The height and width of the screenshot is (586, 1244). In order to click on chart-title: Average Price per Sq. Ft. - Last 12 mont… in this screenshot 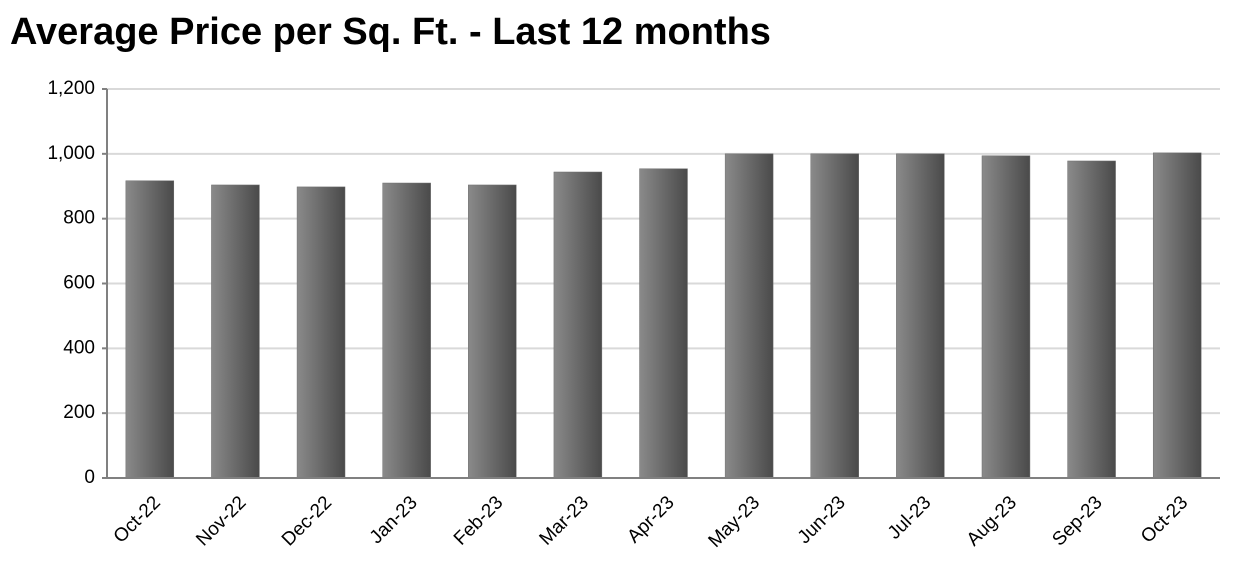, I will do `click(390, 32)`.